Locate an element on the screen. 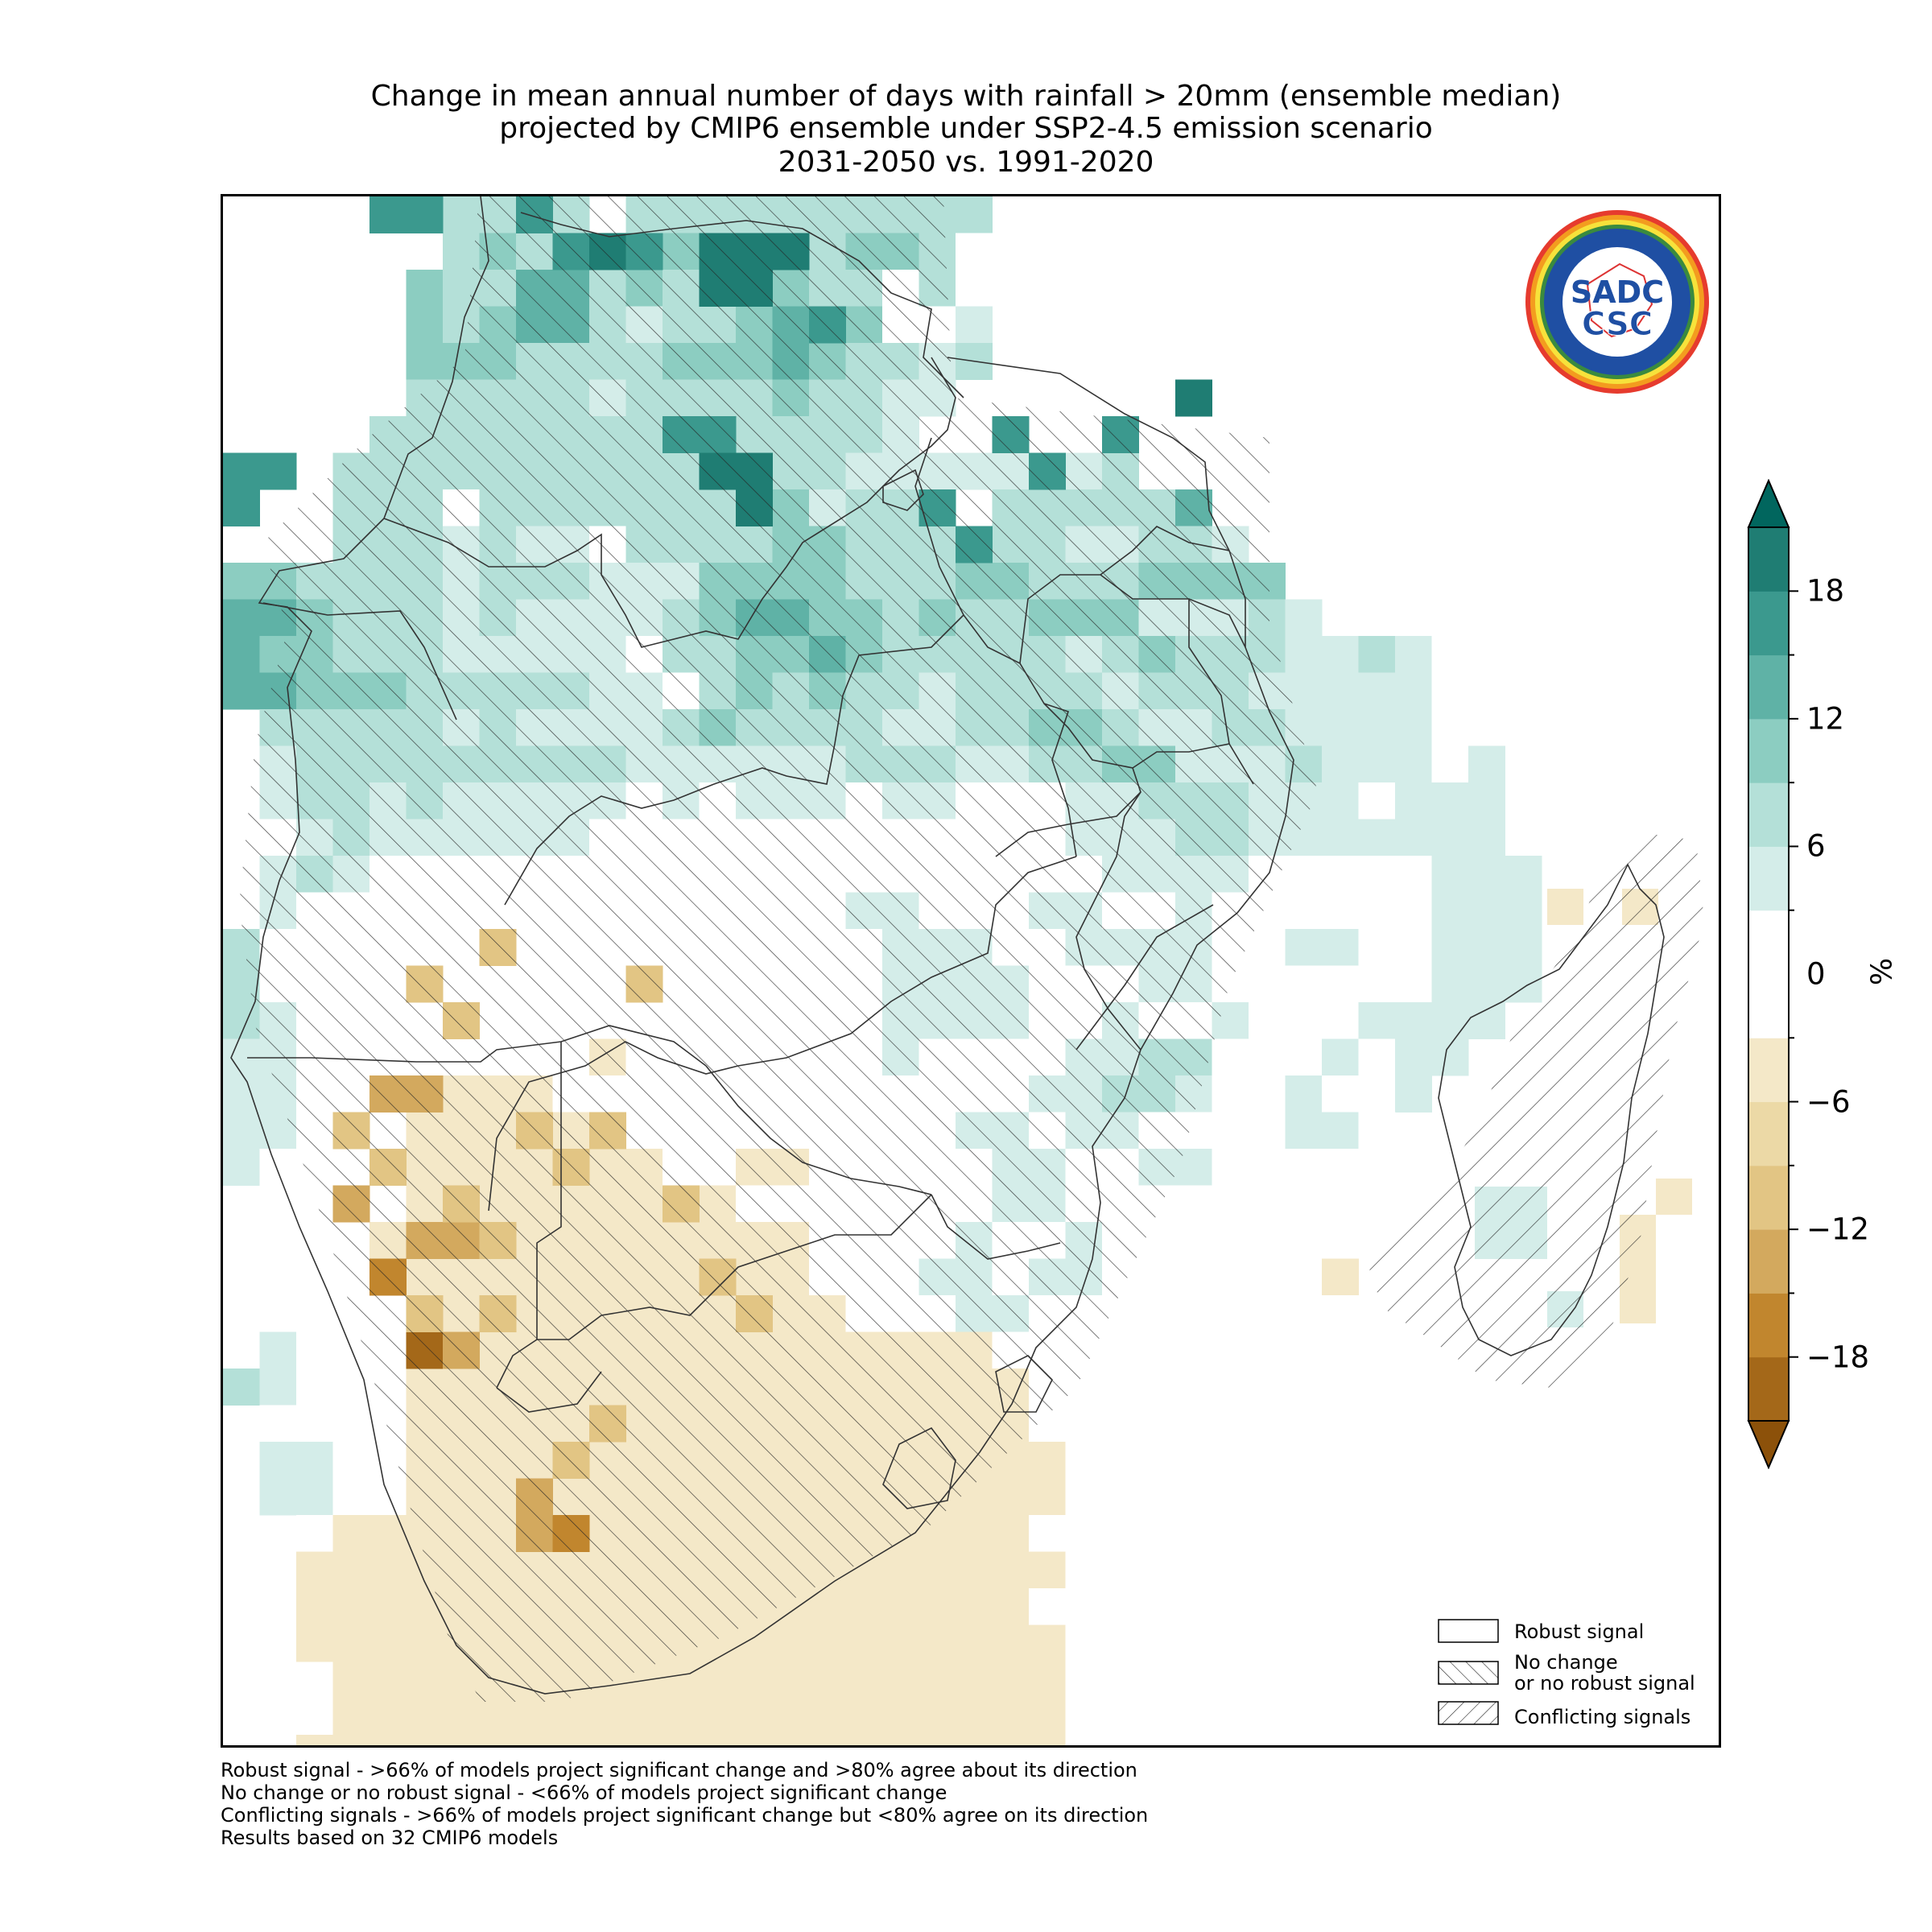 Image resolution: width=1932 pixels, height=1932 pixels. legend-no-change-label-1: No change is located at coordinates (1566, 1662).